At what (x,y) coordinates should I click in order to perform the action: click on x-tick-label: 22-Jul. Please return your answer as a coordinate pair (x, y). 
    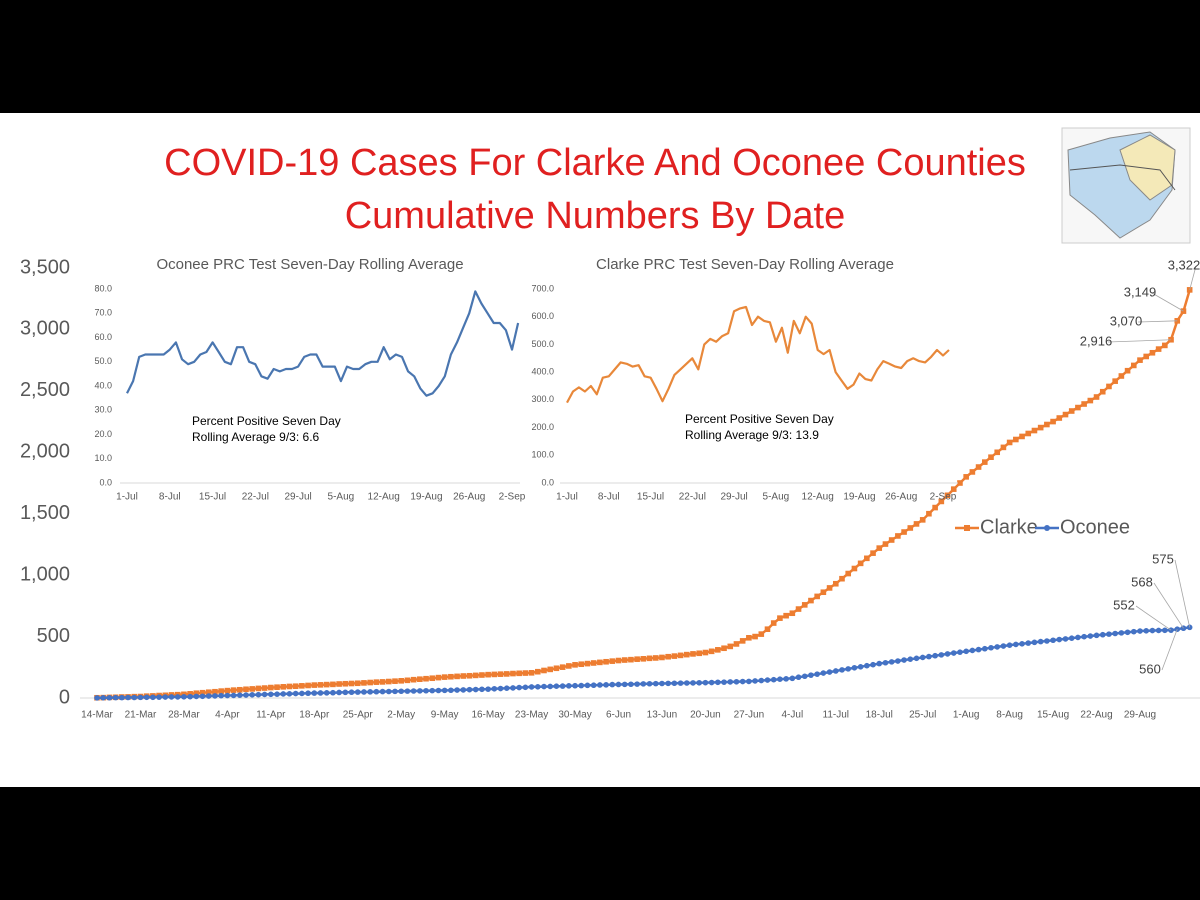
    Looking at the image, I should click on (255, 497).